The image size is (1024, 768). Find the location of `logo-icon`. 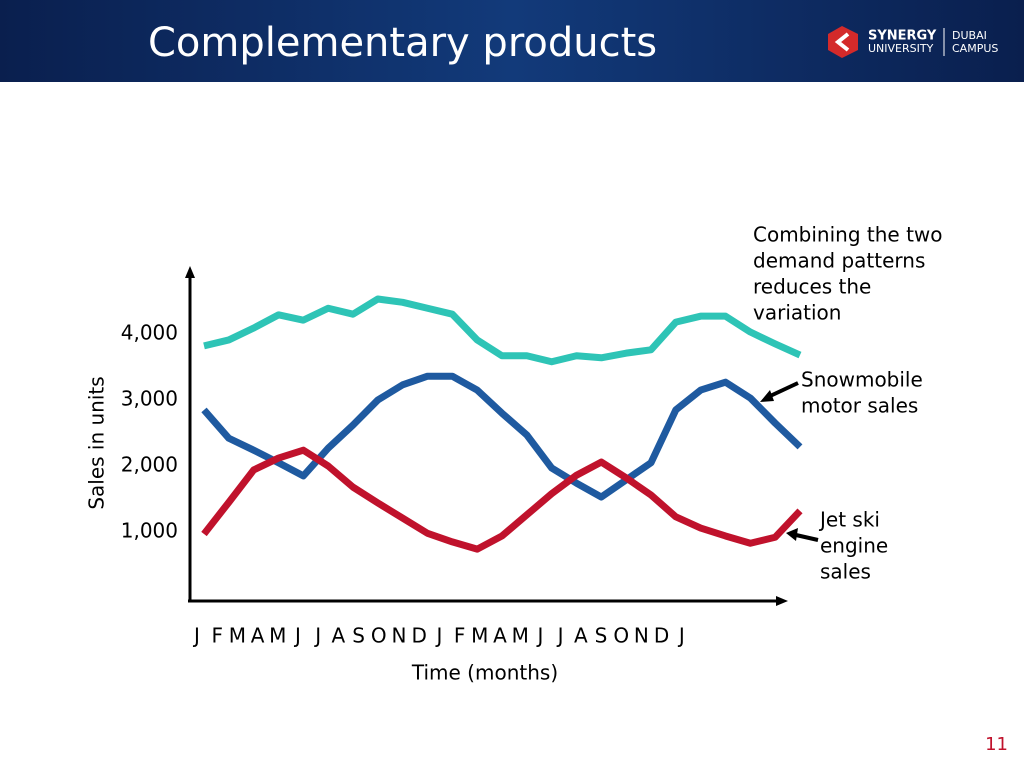

logo-icon is located at coordinates (843, 42).